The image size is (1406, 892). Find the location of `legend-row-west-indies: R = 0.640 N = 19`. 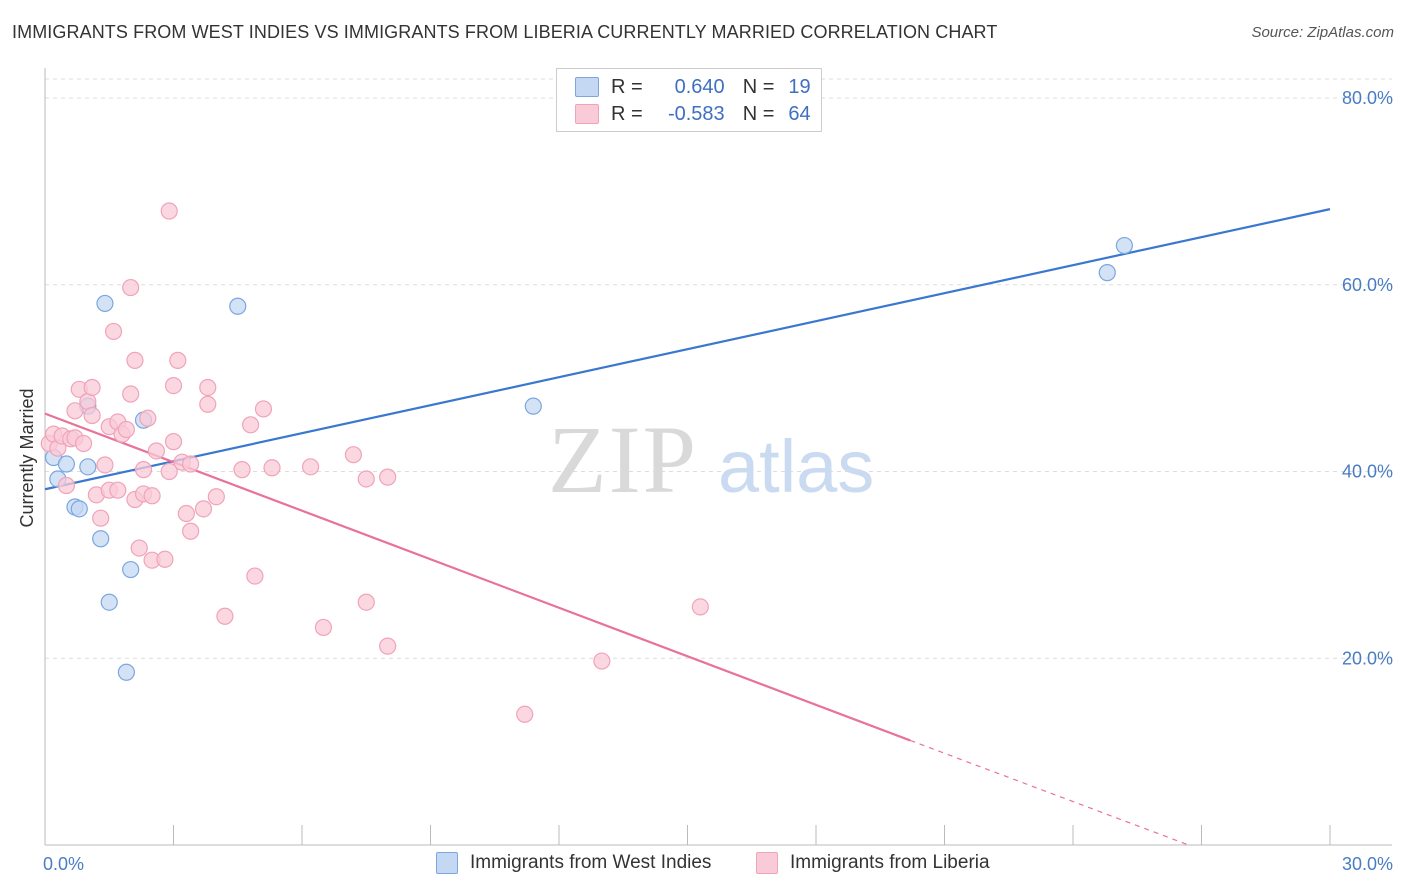

legend-row-west-indies: R = 0.640 N = 19 is located at coordinates (693, 87).